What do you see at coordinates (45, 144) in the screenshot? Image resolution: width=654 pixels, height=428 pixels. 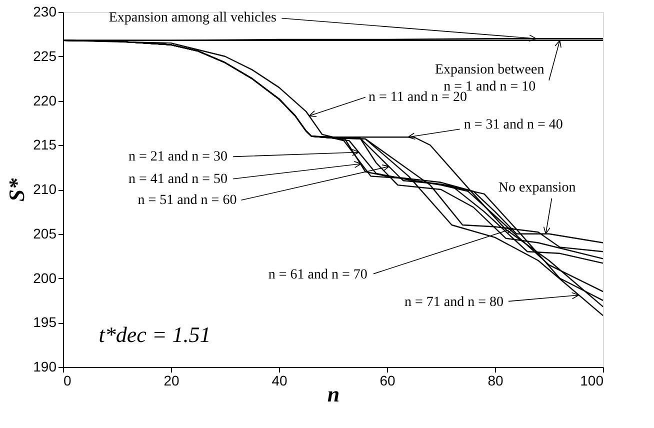 I see `y-tick-label: 215` at bounding box center [45, 144].